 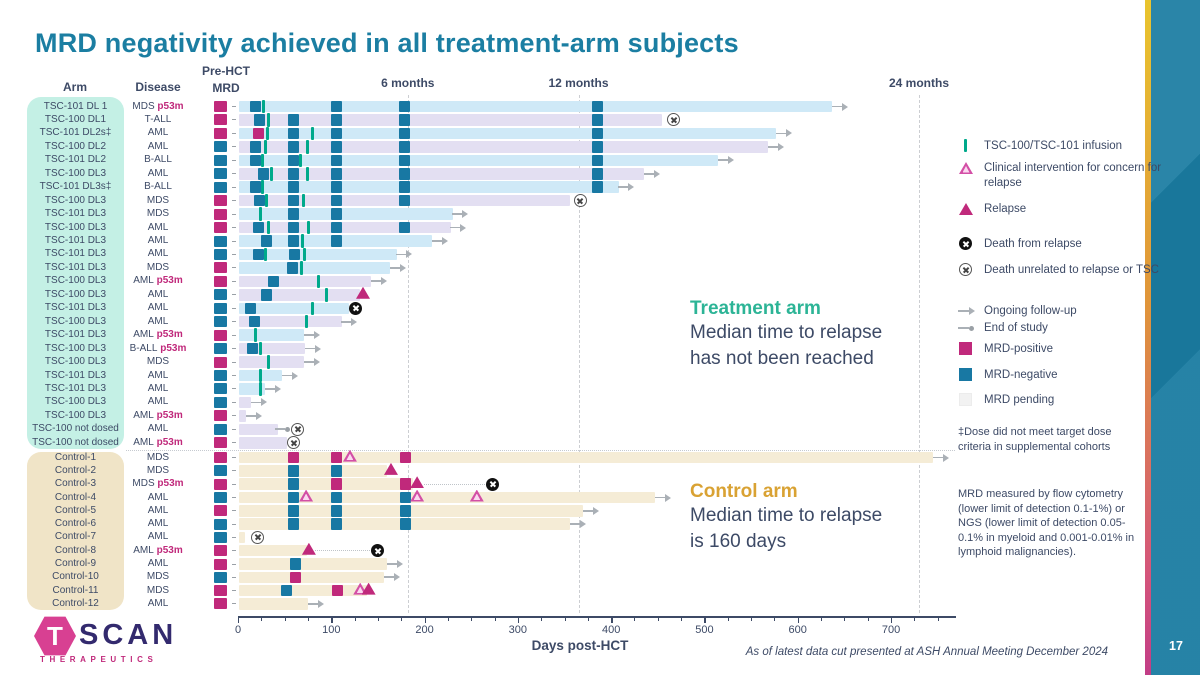 I want to click on row-disease-label: MDS, so click(x=158, y=200).